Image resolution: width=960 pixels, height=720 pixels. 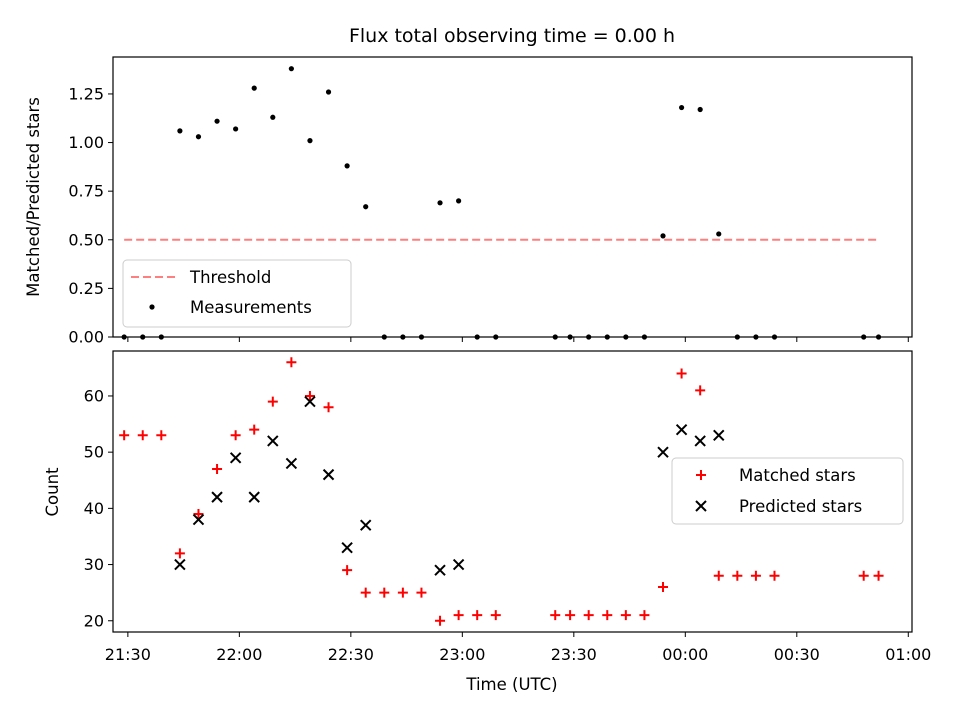 I want to click on bottom-legend: Matched stars Predicted stars, so click(x=787, y=491).